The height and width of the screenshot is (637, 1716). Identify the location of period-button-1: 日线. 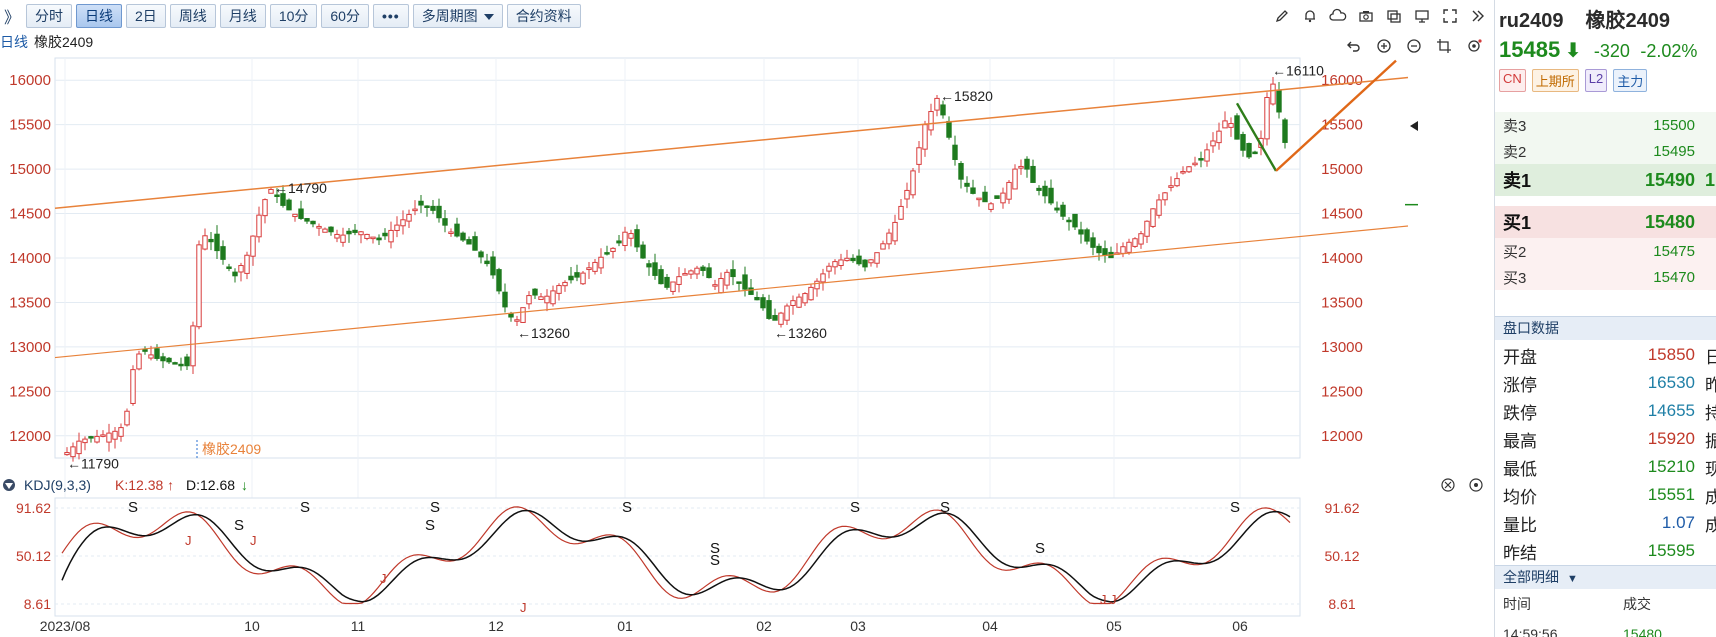
(99, 16).